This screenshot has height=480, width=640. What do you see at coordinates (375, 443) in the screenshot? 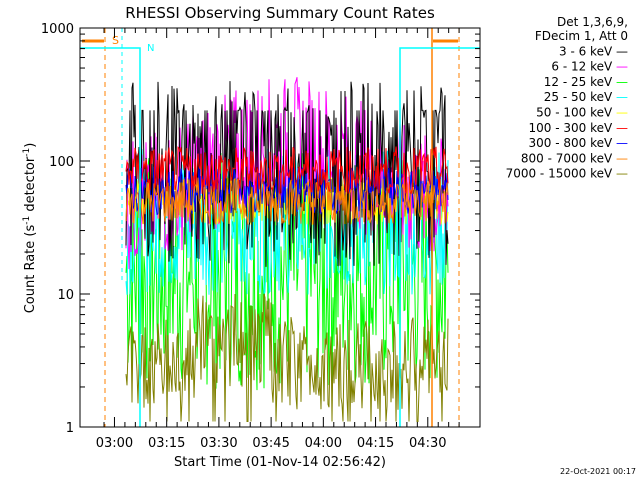
I see `x-tick-label: 04:15` at bounding box center [375, 443].